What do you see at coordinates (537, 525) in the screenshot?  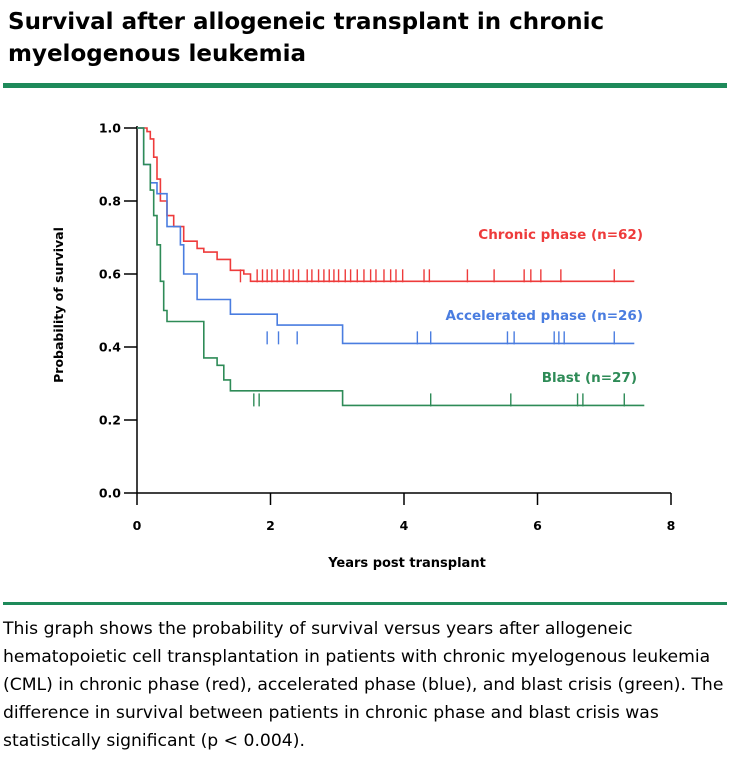 I see `x-tick-label: 6` at bounding box center [537, 525].